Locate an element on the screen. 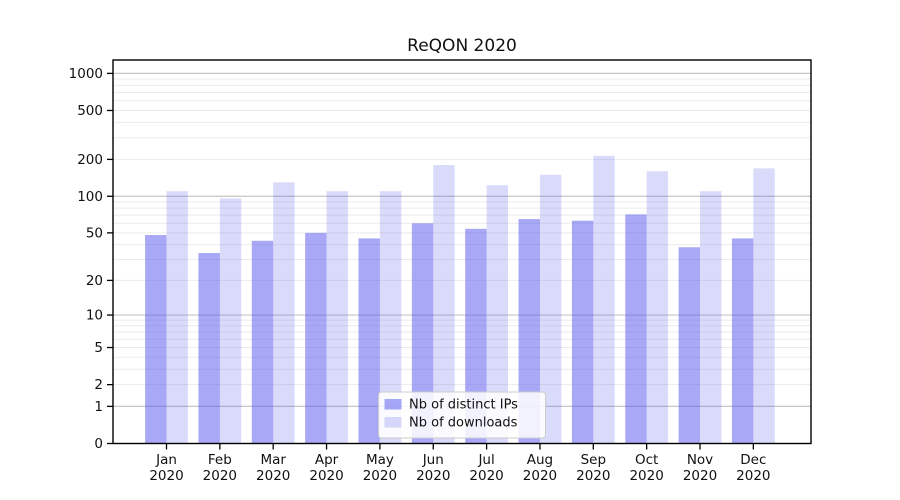  y-tick-label: 5 is located at coordinates (98, 348).